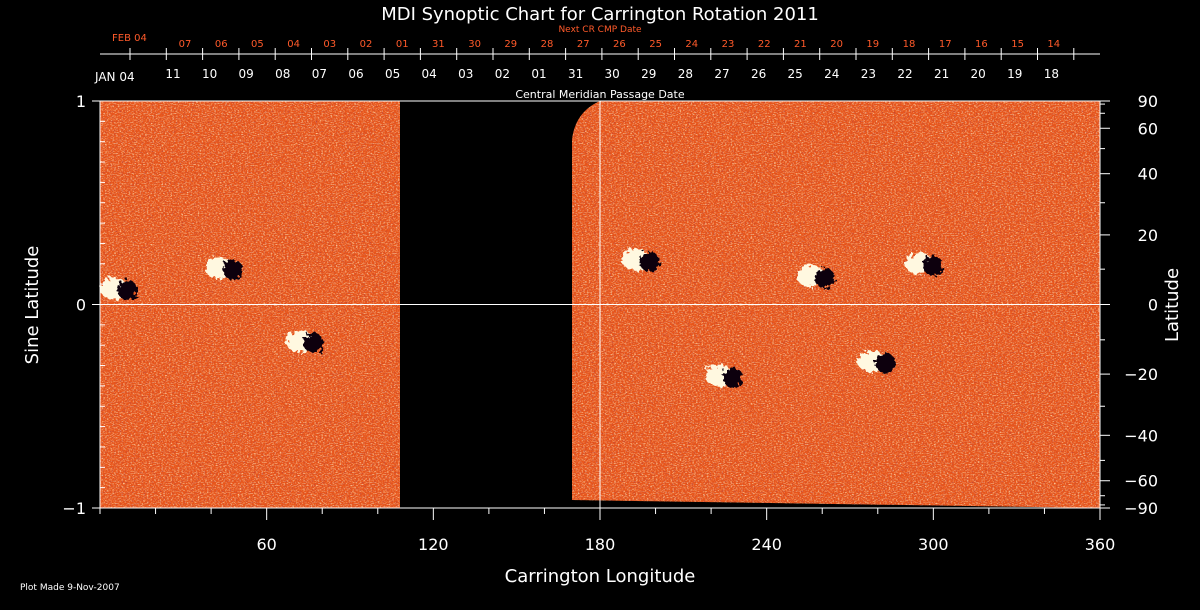 Image resolution: width=1200 pixels, height=610 pixels. What do you see at coordinates (1141, 481) in the screenshot?
I see `y-right-tick-label: −60` at bounding box center [1141, 481].